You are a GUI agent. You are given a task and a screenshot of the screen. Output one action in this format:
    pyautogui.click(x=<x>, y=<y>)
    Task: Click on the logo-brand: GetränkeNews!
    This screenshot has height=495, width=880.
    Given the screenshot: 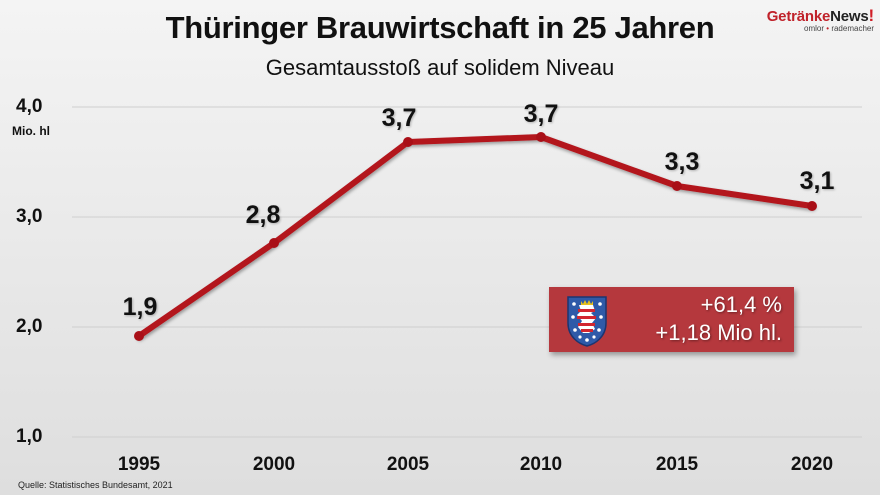 What is the action you would take?
    pyautogui.click(x=808, y=16)
    